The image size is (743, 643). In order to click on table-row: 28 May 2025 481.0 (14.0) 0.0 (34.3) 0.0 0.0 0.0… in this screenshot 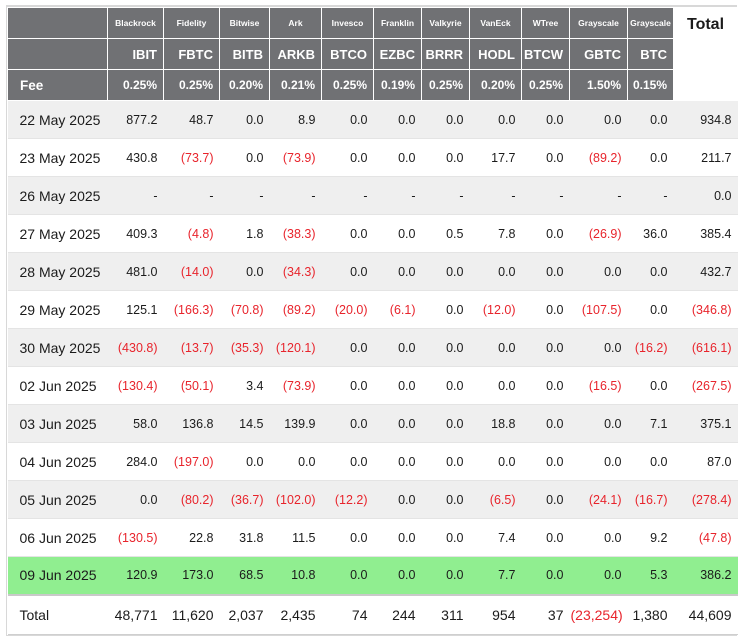, I will do `click(372, 271)`.